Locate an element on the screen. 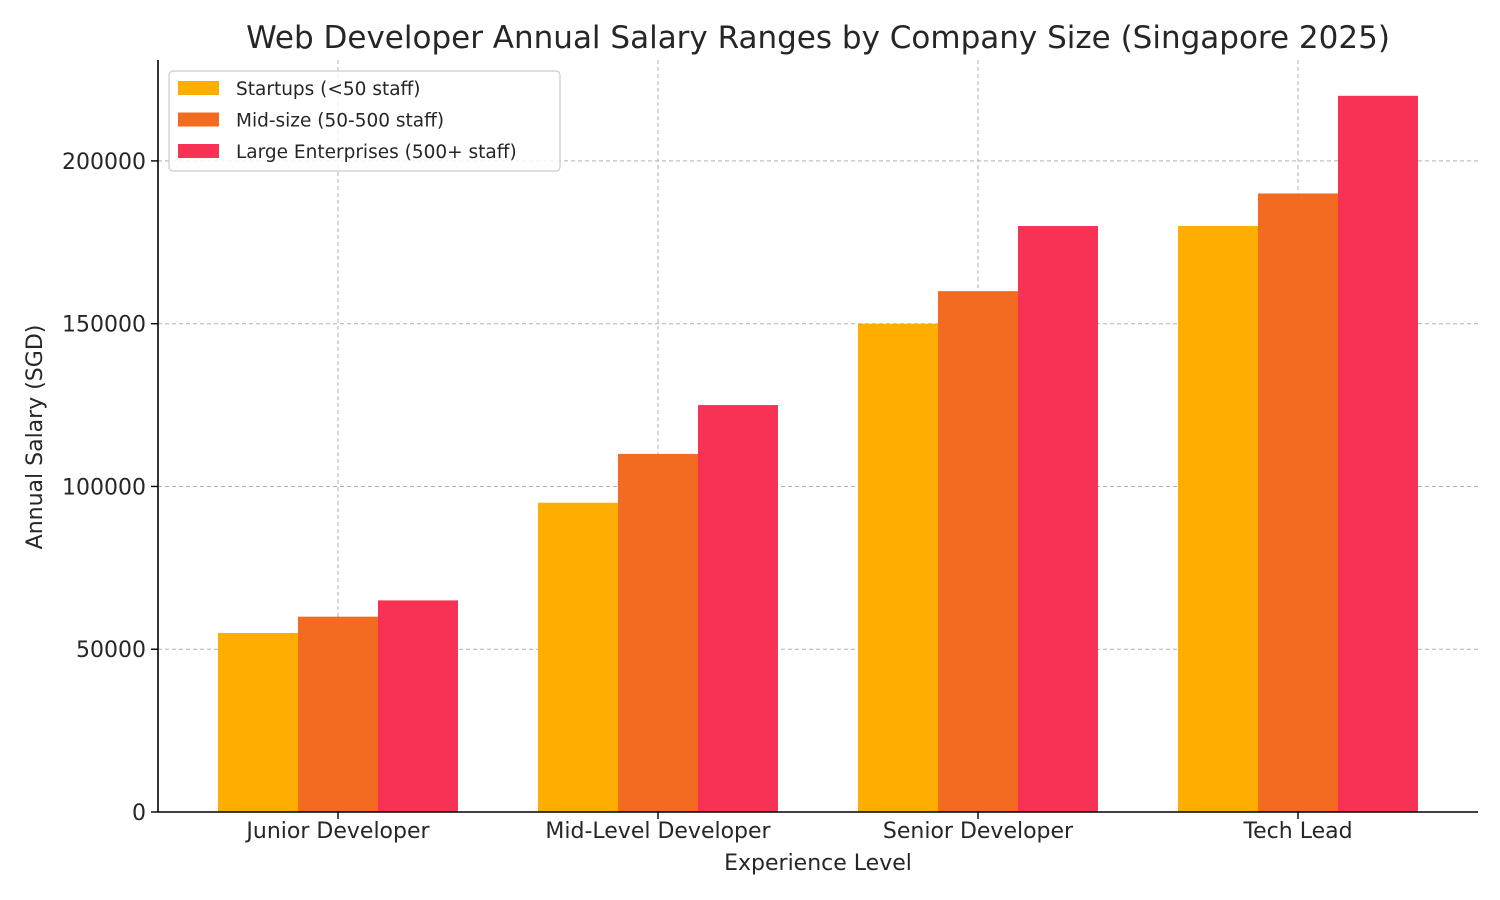 The width and height of the screenshot is (1500, 900). x-tick-label: Junior Developer is located at coordinates (337, 831).